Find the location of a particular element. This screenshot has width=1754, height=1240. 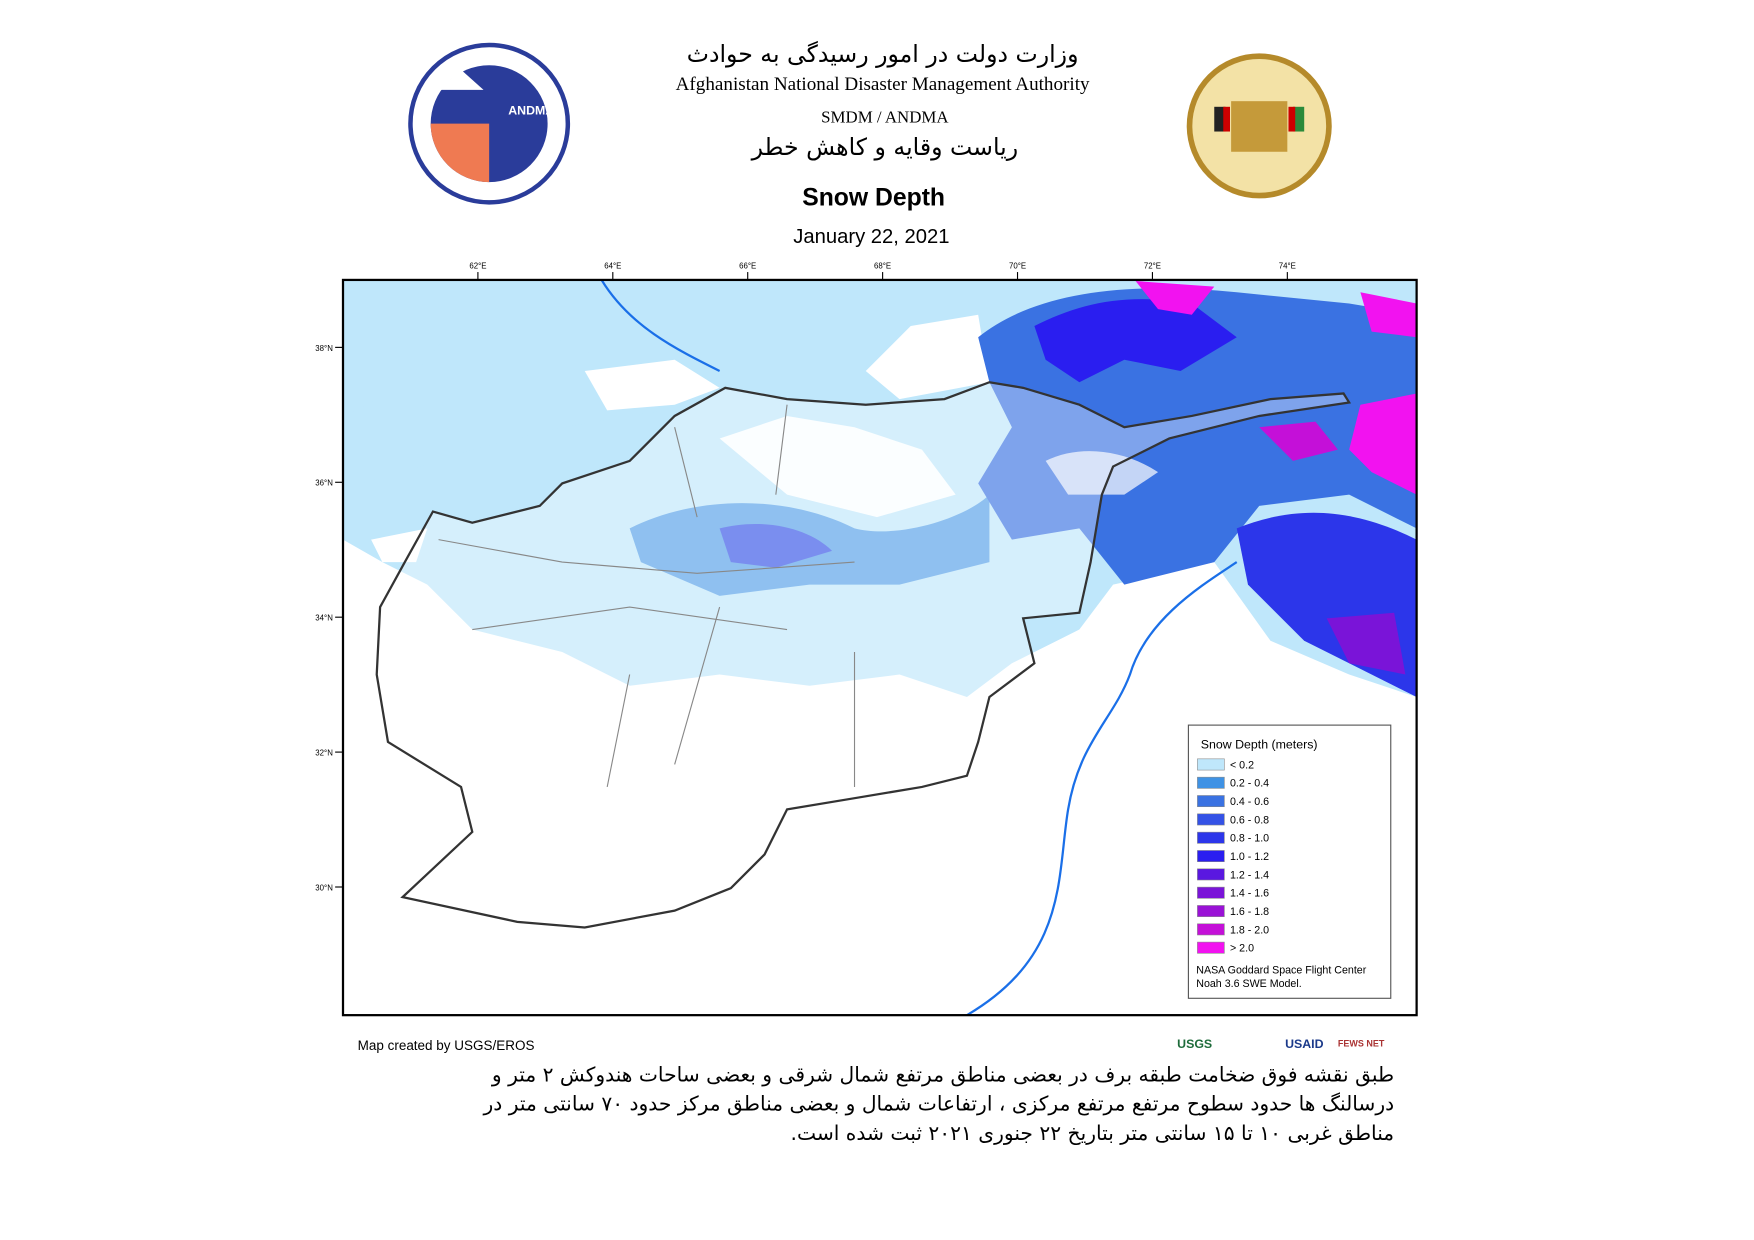

partner-logo: USGS is located at coordinates (1194, 1044).